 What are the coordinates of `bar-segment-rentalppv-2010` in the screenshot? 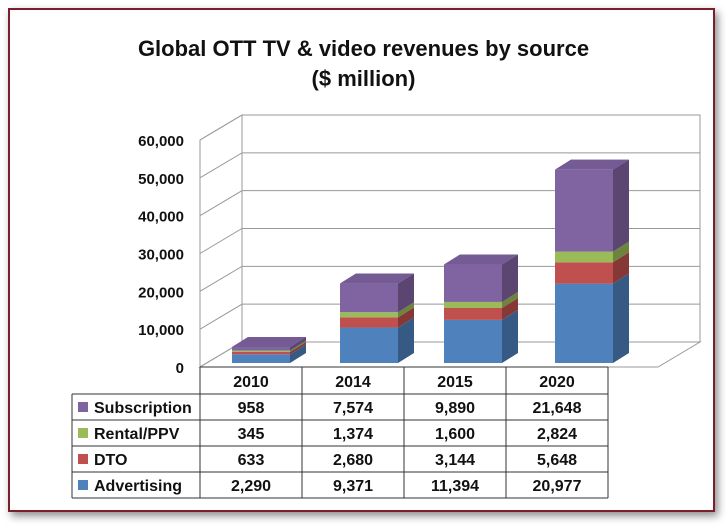 It's located at (261, 351).